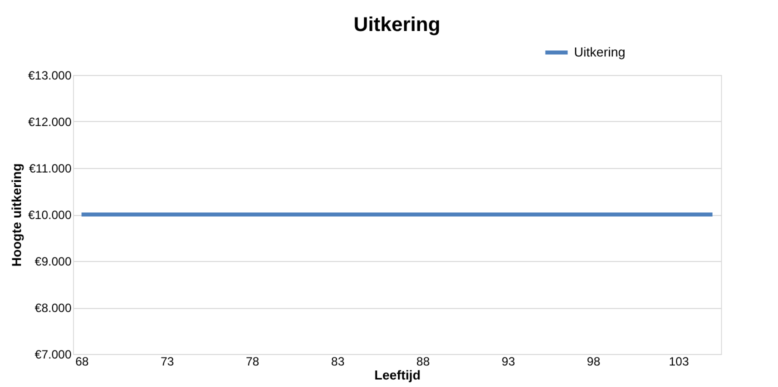  Describe the element at coordinates (82, 361) in the screenshot. I see `x-tick-label: 68` at that location.